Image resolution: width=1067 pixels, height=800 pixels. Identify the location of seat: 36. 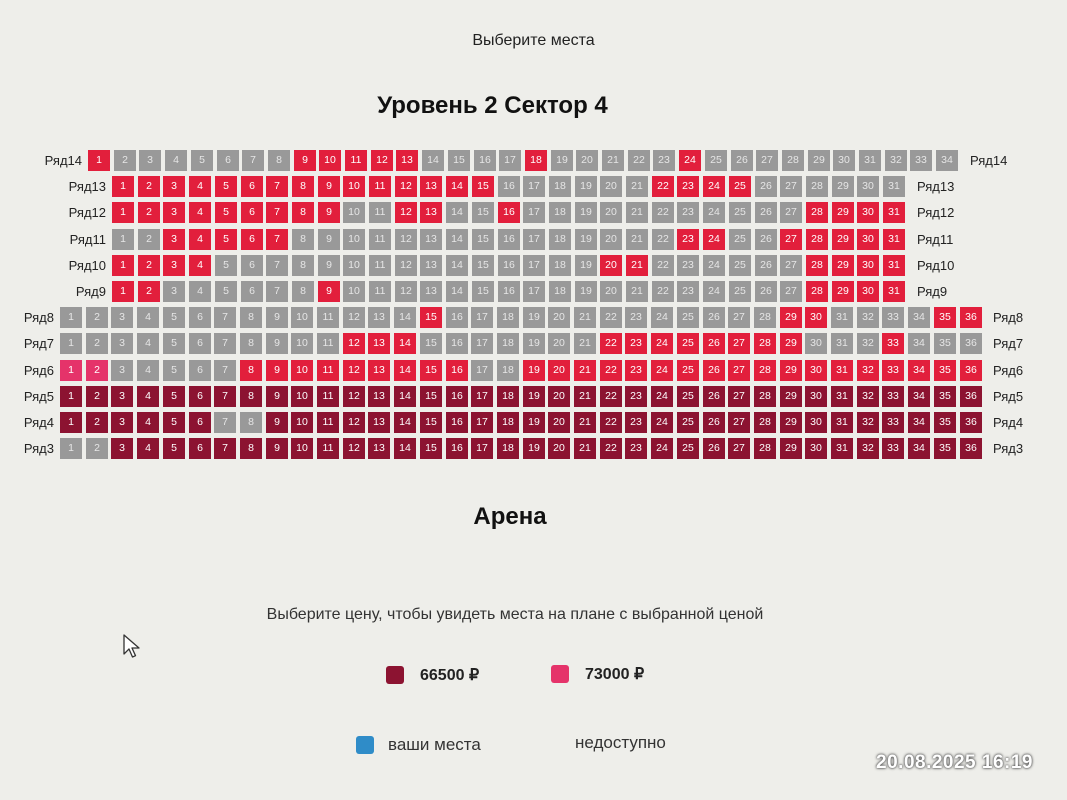
(971, 422).